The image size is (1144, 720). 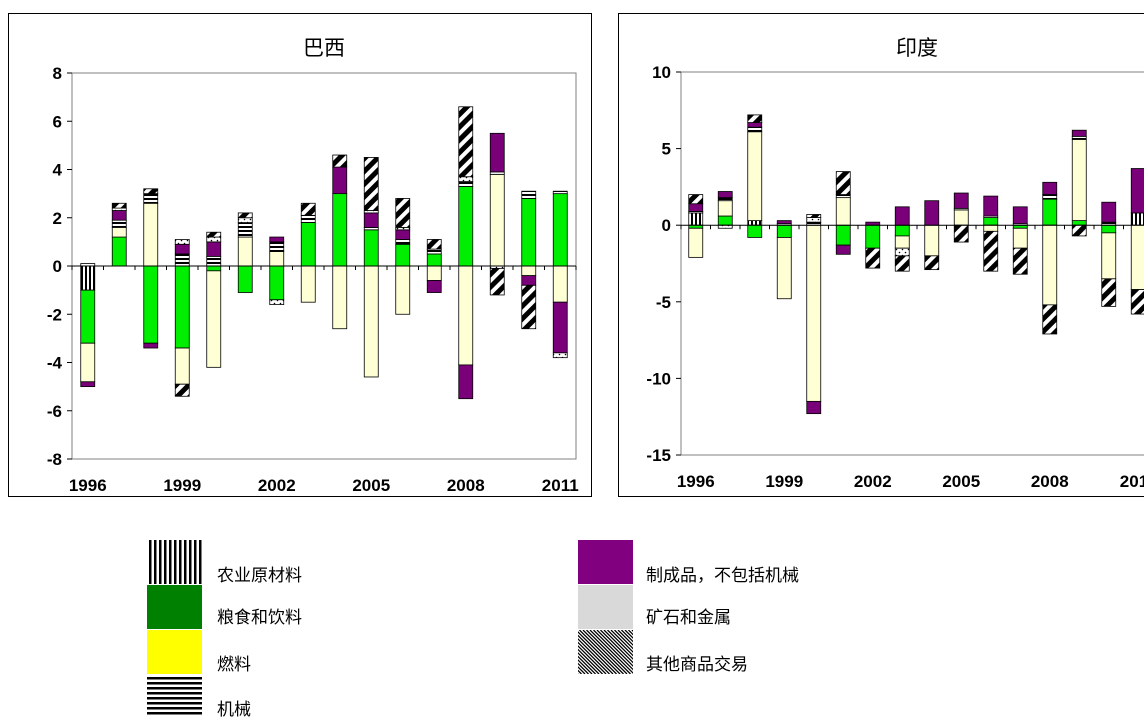 I want to click on bar-fuel-2005, so click(x=961, y=217).